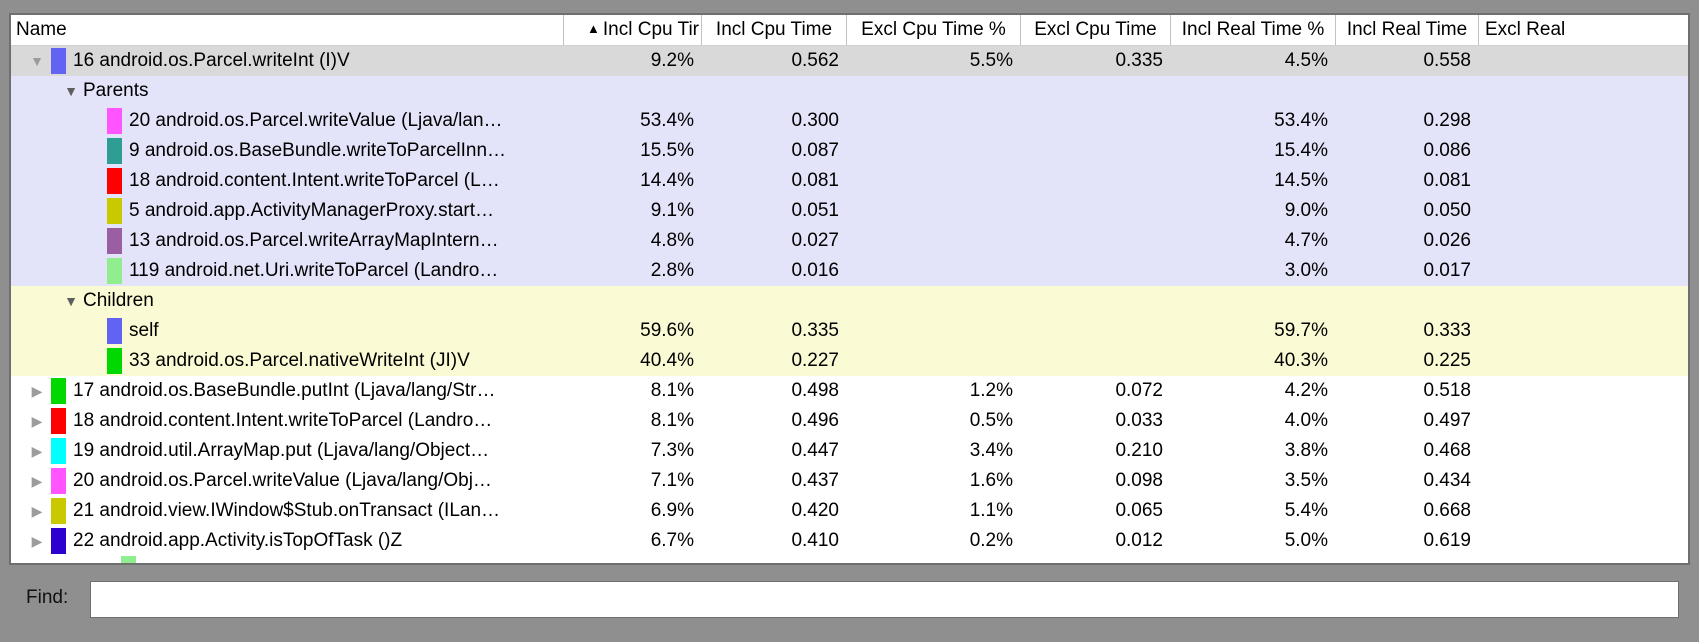  What do you see at coordinates (1447, 120) in the screenshot?
I see `value-cell-incl_real_time: 0.298` at bounding box center [1447, 120].